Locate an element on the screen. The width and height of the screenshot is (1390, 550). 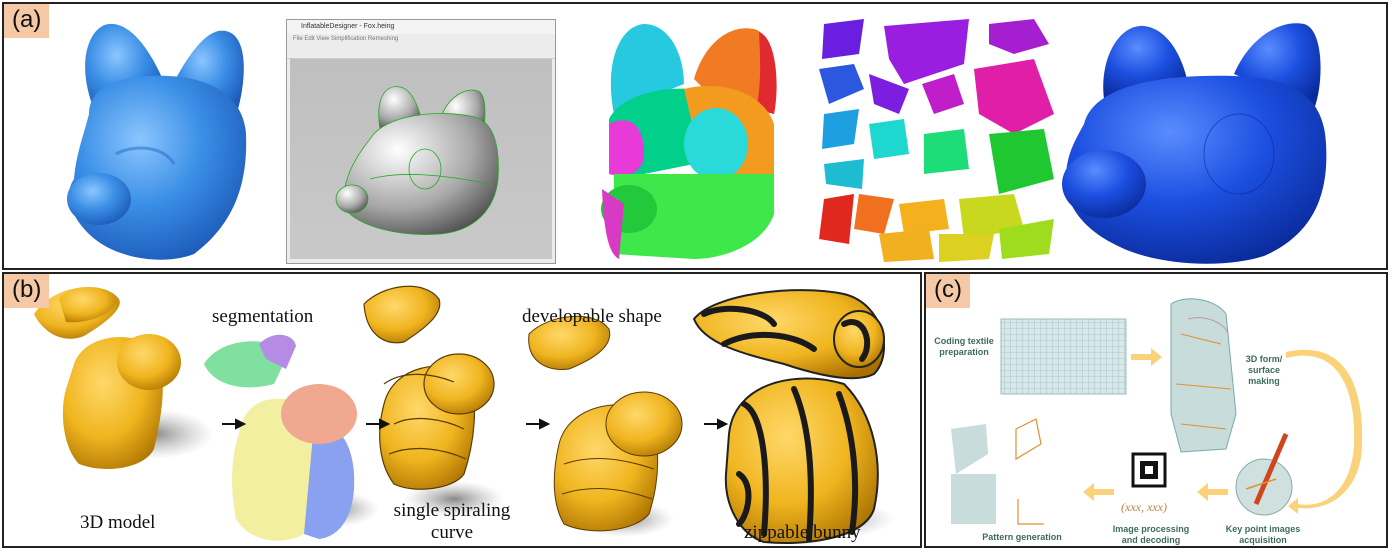
label-single-spiraling-curve: single spiraling curve is located at coordinates (452, 521).